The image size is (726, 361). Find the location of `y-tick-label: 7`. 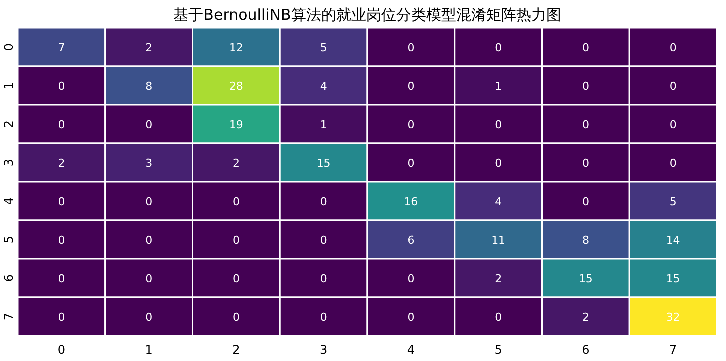

y-tick-label: 7 is located at coordinates (9, 316).